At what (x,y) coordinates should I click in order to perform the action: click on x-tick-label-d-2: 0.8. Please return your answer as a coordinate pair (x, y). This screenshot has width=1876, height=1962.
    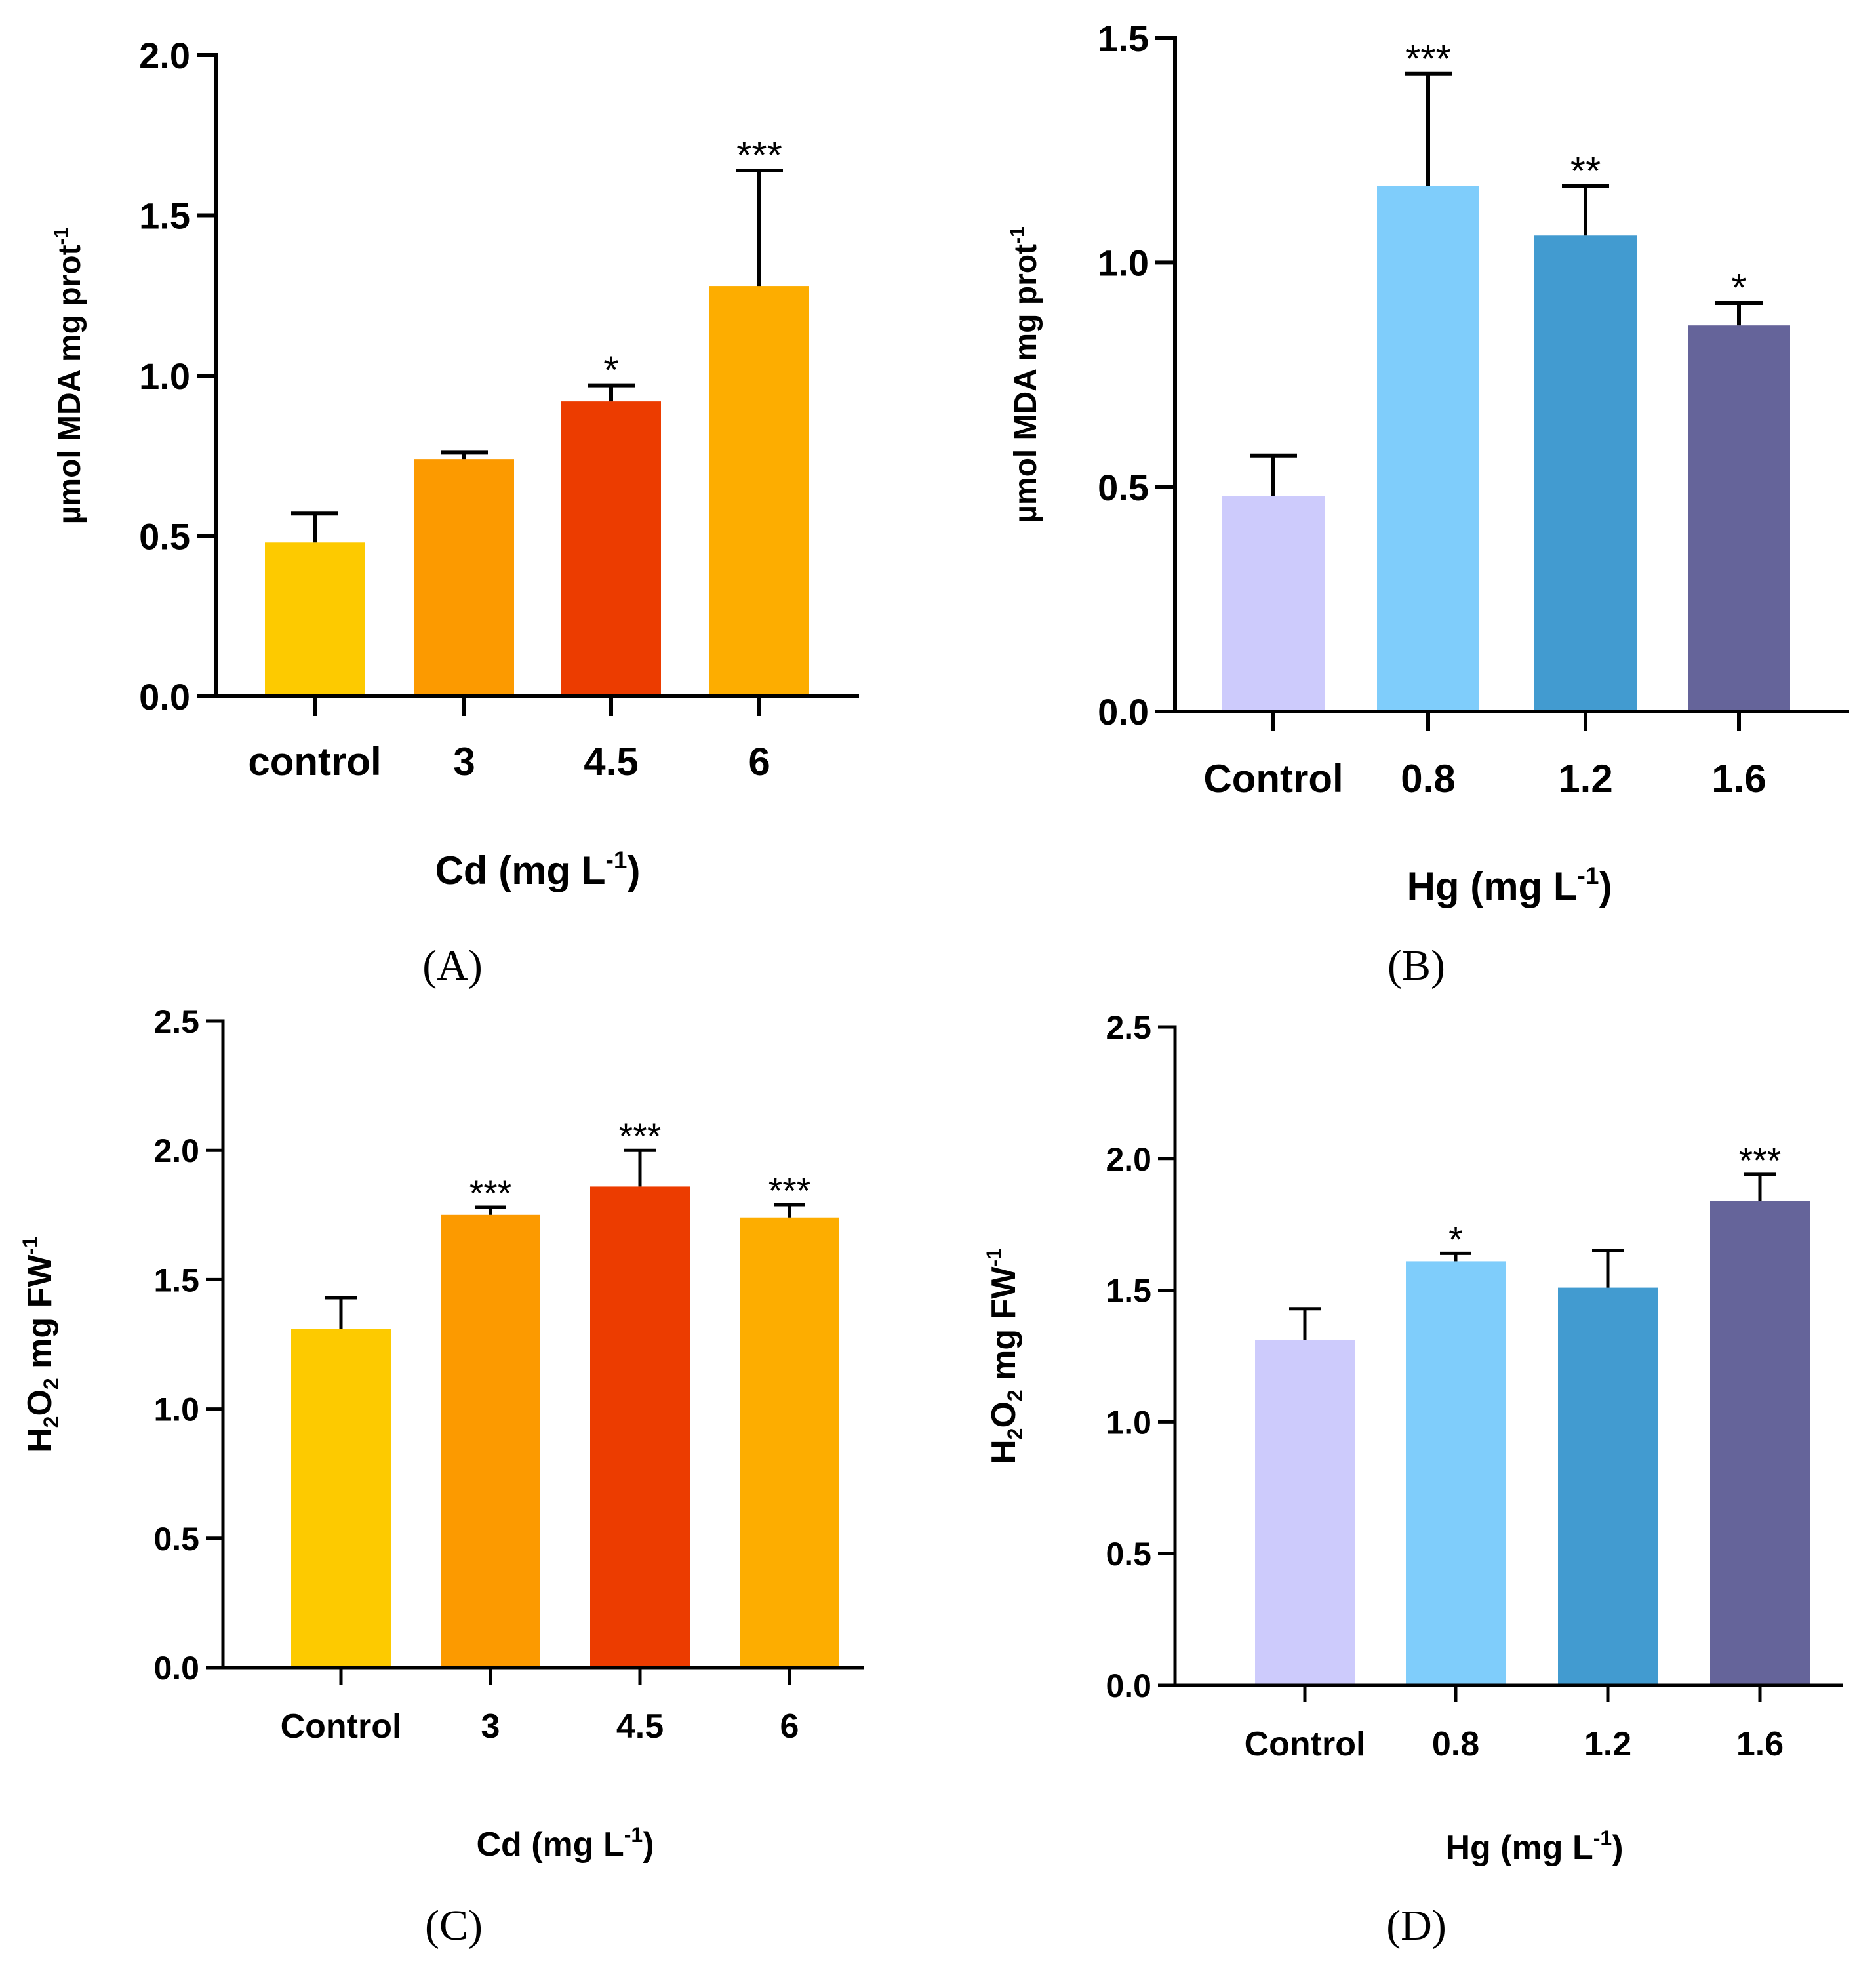
    Looking at the image, I should click on (1455, 1744).